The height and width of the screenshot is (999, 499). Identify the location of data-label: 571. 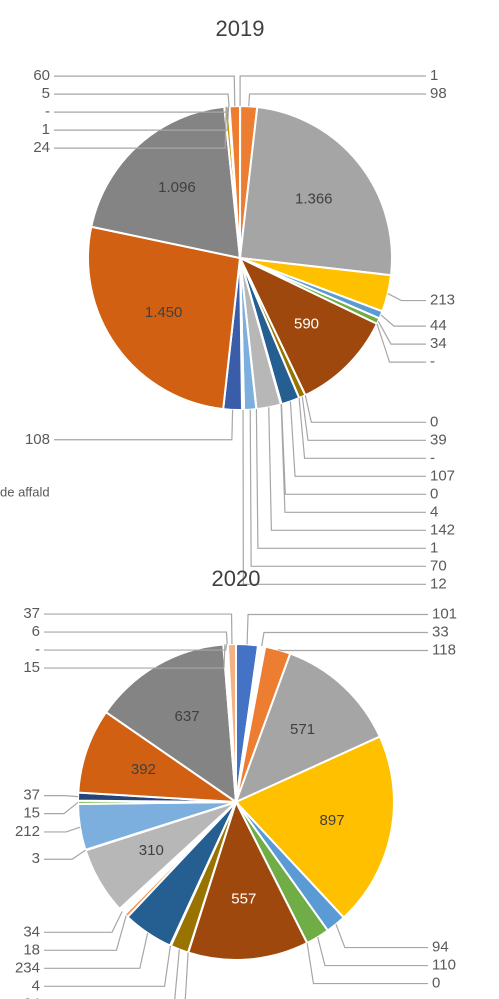
(302, 729).